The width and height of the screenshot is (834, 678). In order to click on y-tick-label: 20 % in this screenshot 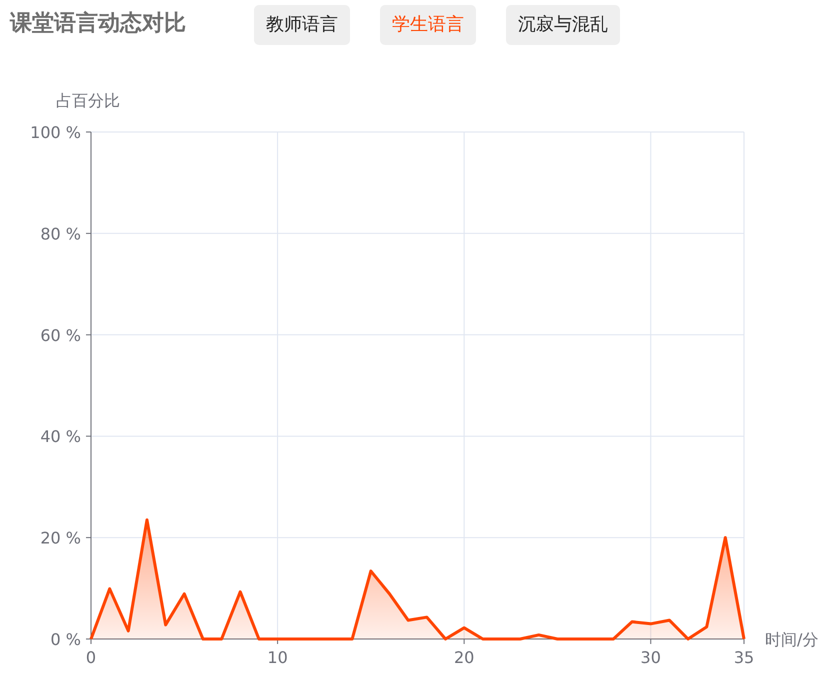, I will do `click(60, 538)`.